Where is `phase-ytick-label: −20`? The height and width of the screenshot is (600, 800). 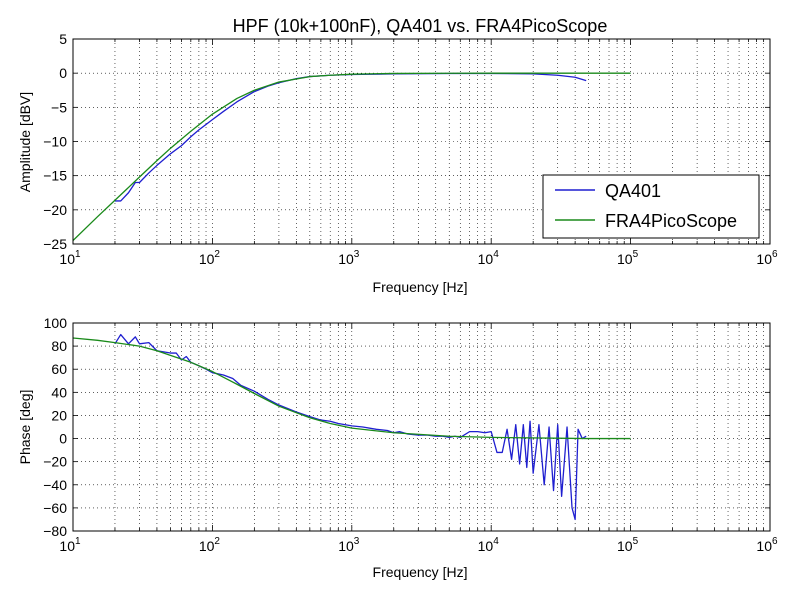 phase-ytick-label: −20 is located at coordinates (55, 462).